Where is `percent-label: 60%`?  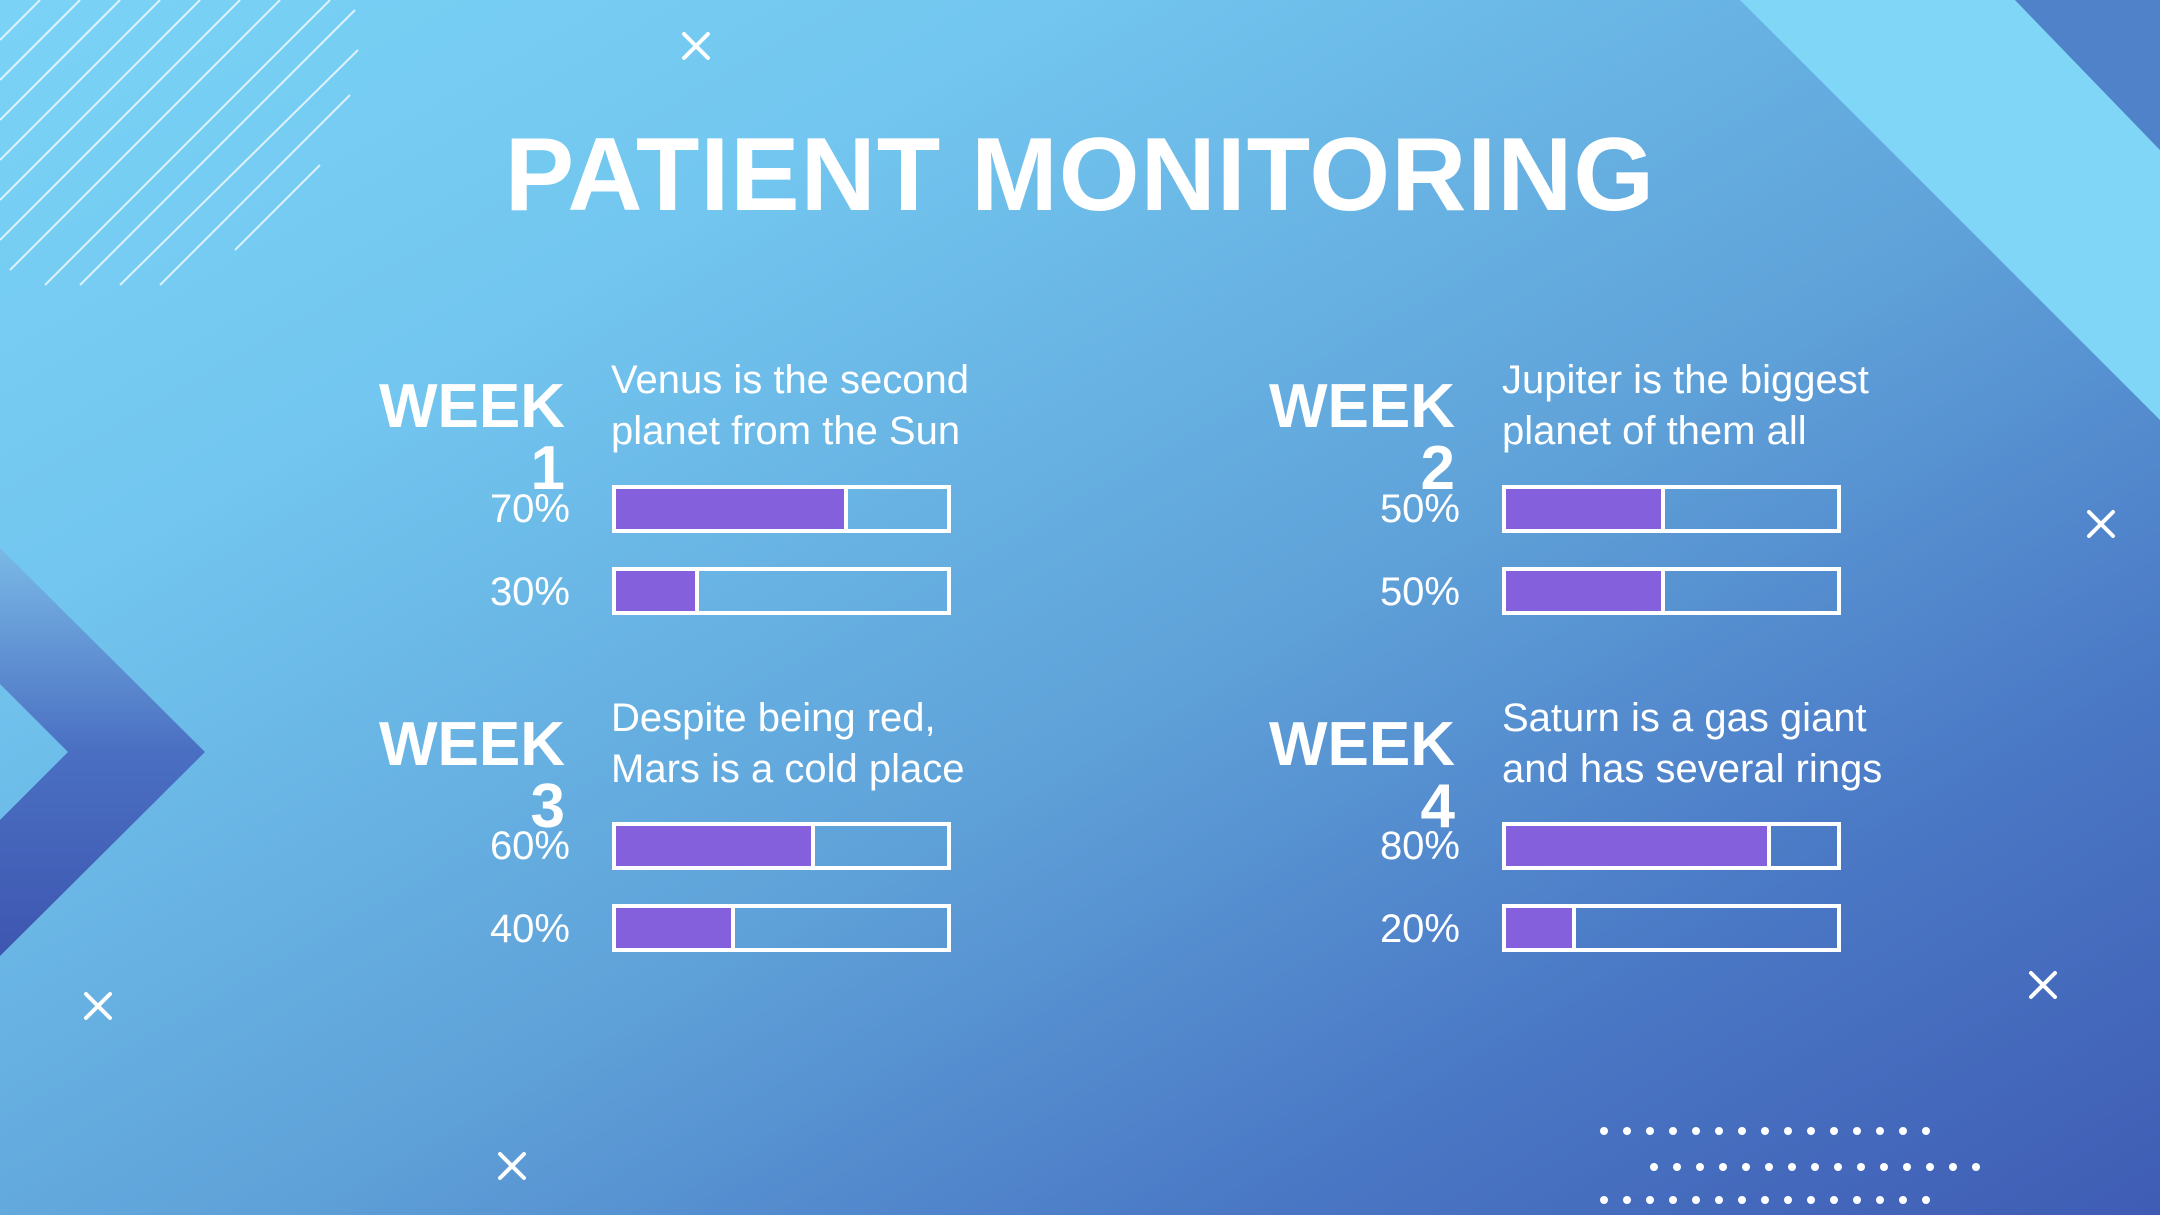 percent-label: 60% is located at coordinates (529, 846).